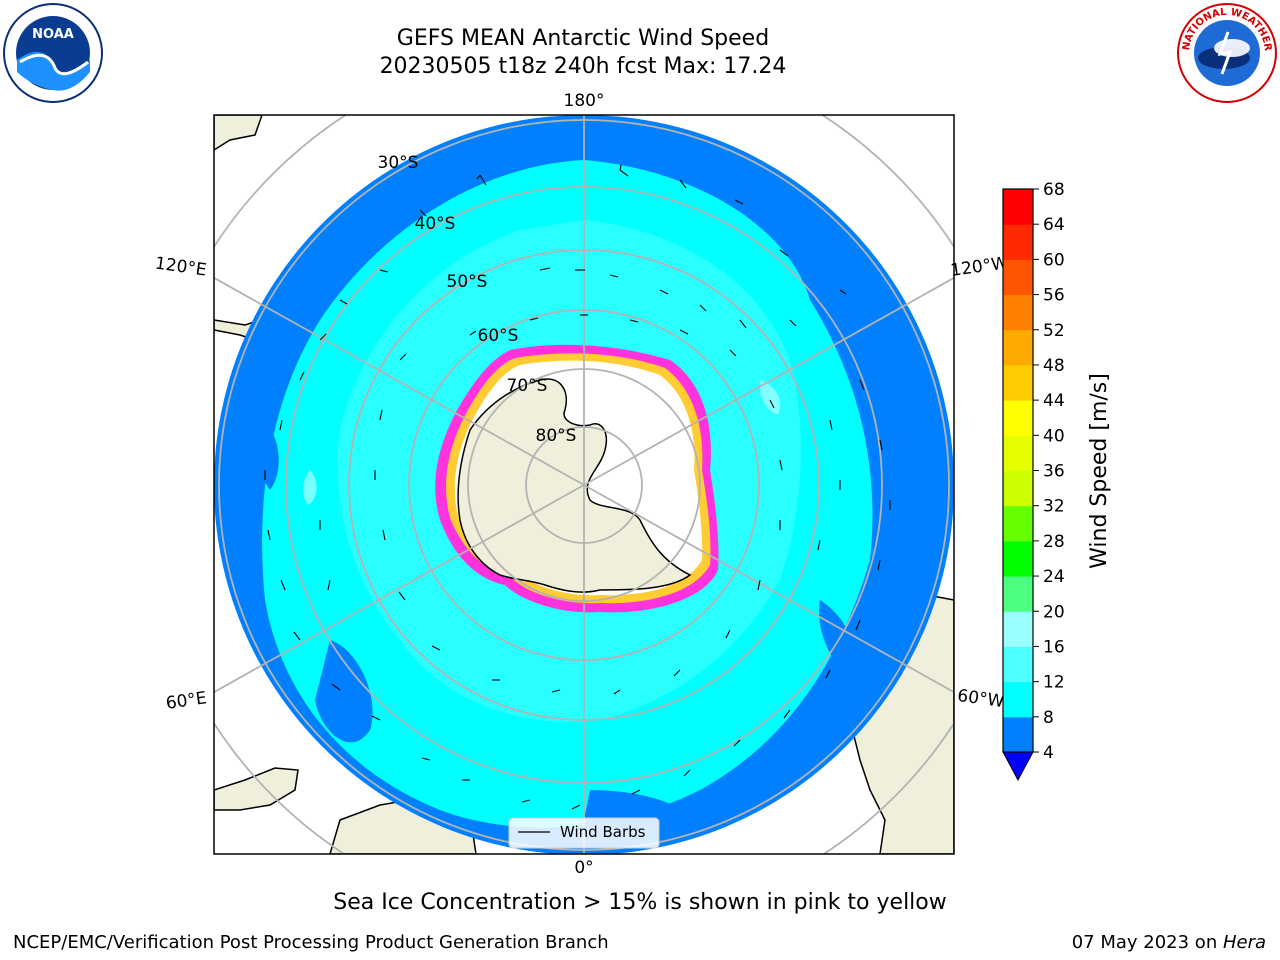 Image resolution: width=1280 pixels, height=960 pixels. What do you see at coordinates (1054, 366) in the screenshot?
I see `colorbar-tick-label: 48` at bounding box center [1054, 366].